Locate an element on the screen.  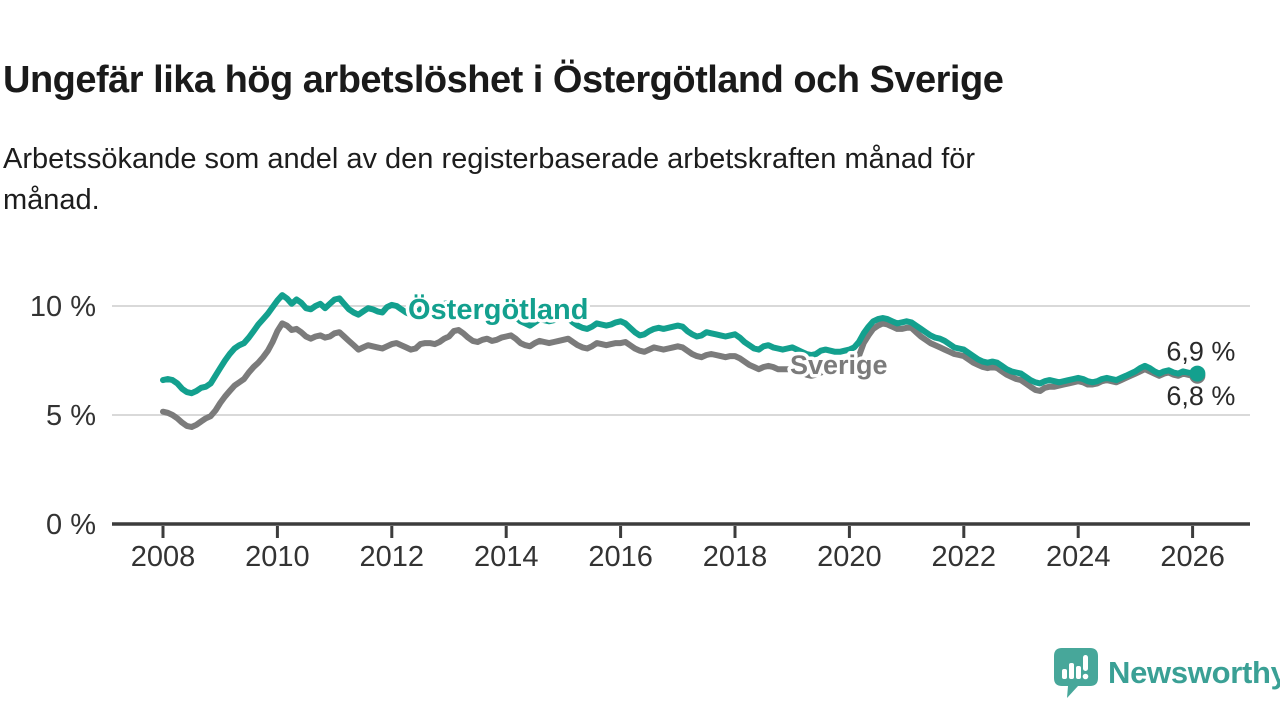
series-line-sverige is located at coordinates (680, 375).